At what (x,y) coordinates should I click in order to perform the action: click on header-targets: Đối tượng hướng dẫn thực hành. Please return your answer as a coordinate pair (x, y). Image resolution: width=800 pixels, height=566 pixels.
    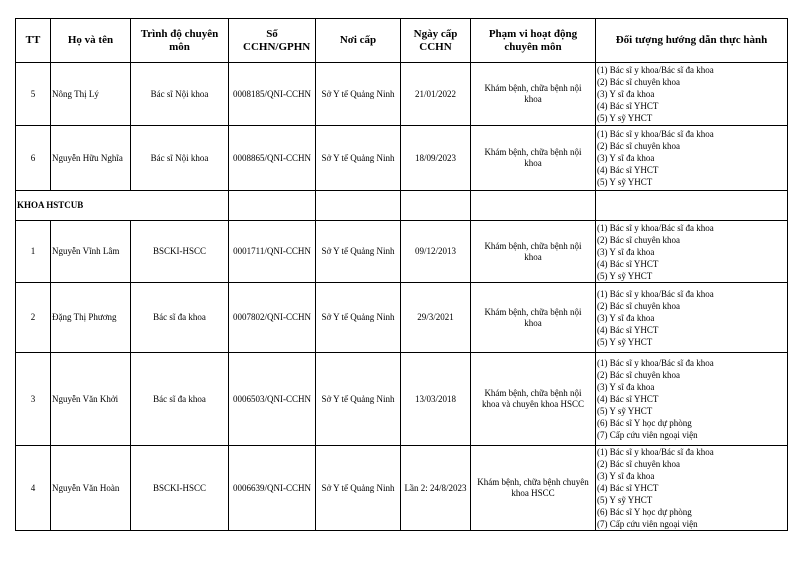
    Looking at the image, I should click on (691, 40).